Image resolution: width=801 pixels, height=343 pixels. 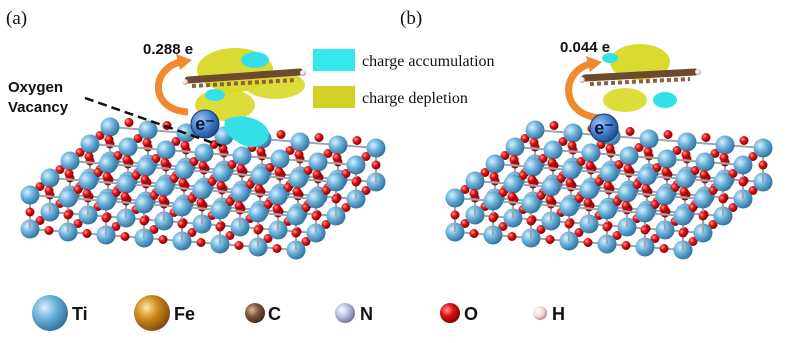 I want to click on accumulation-lobe, so click(x=665, y=100).